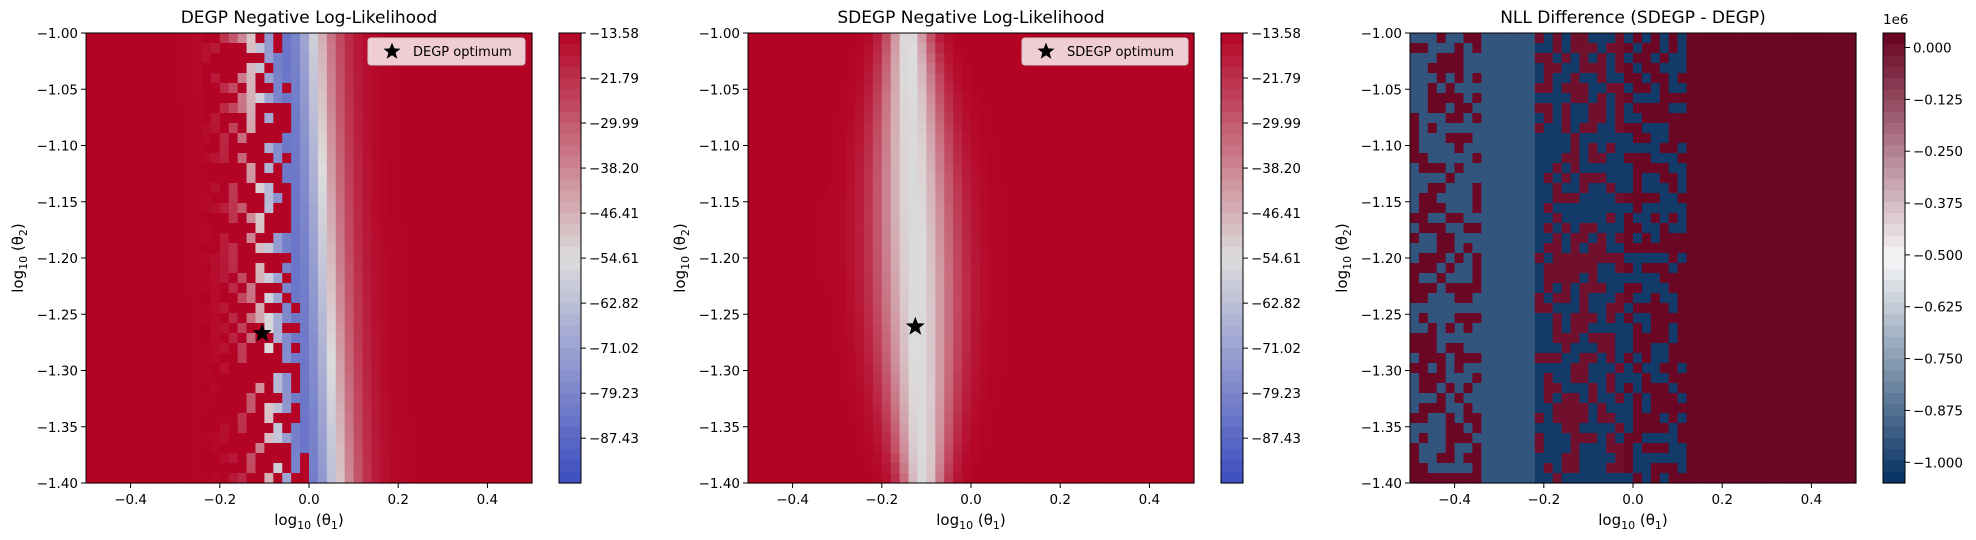 The height and width of the screenshot is (540, 1976). I want to click on colorbar-band, so click(1232, 466).